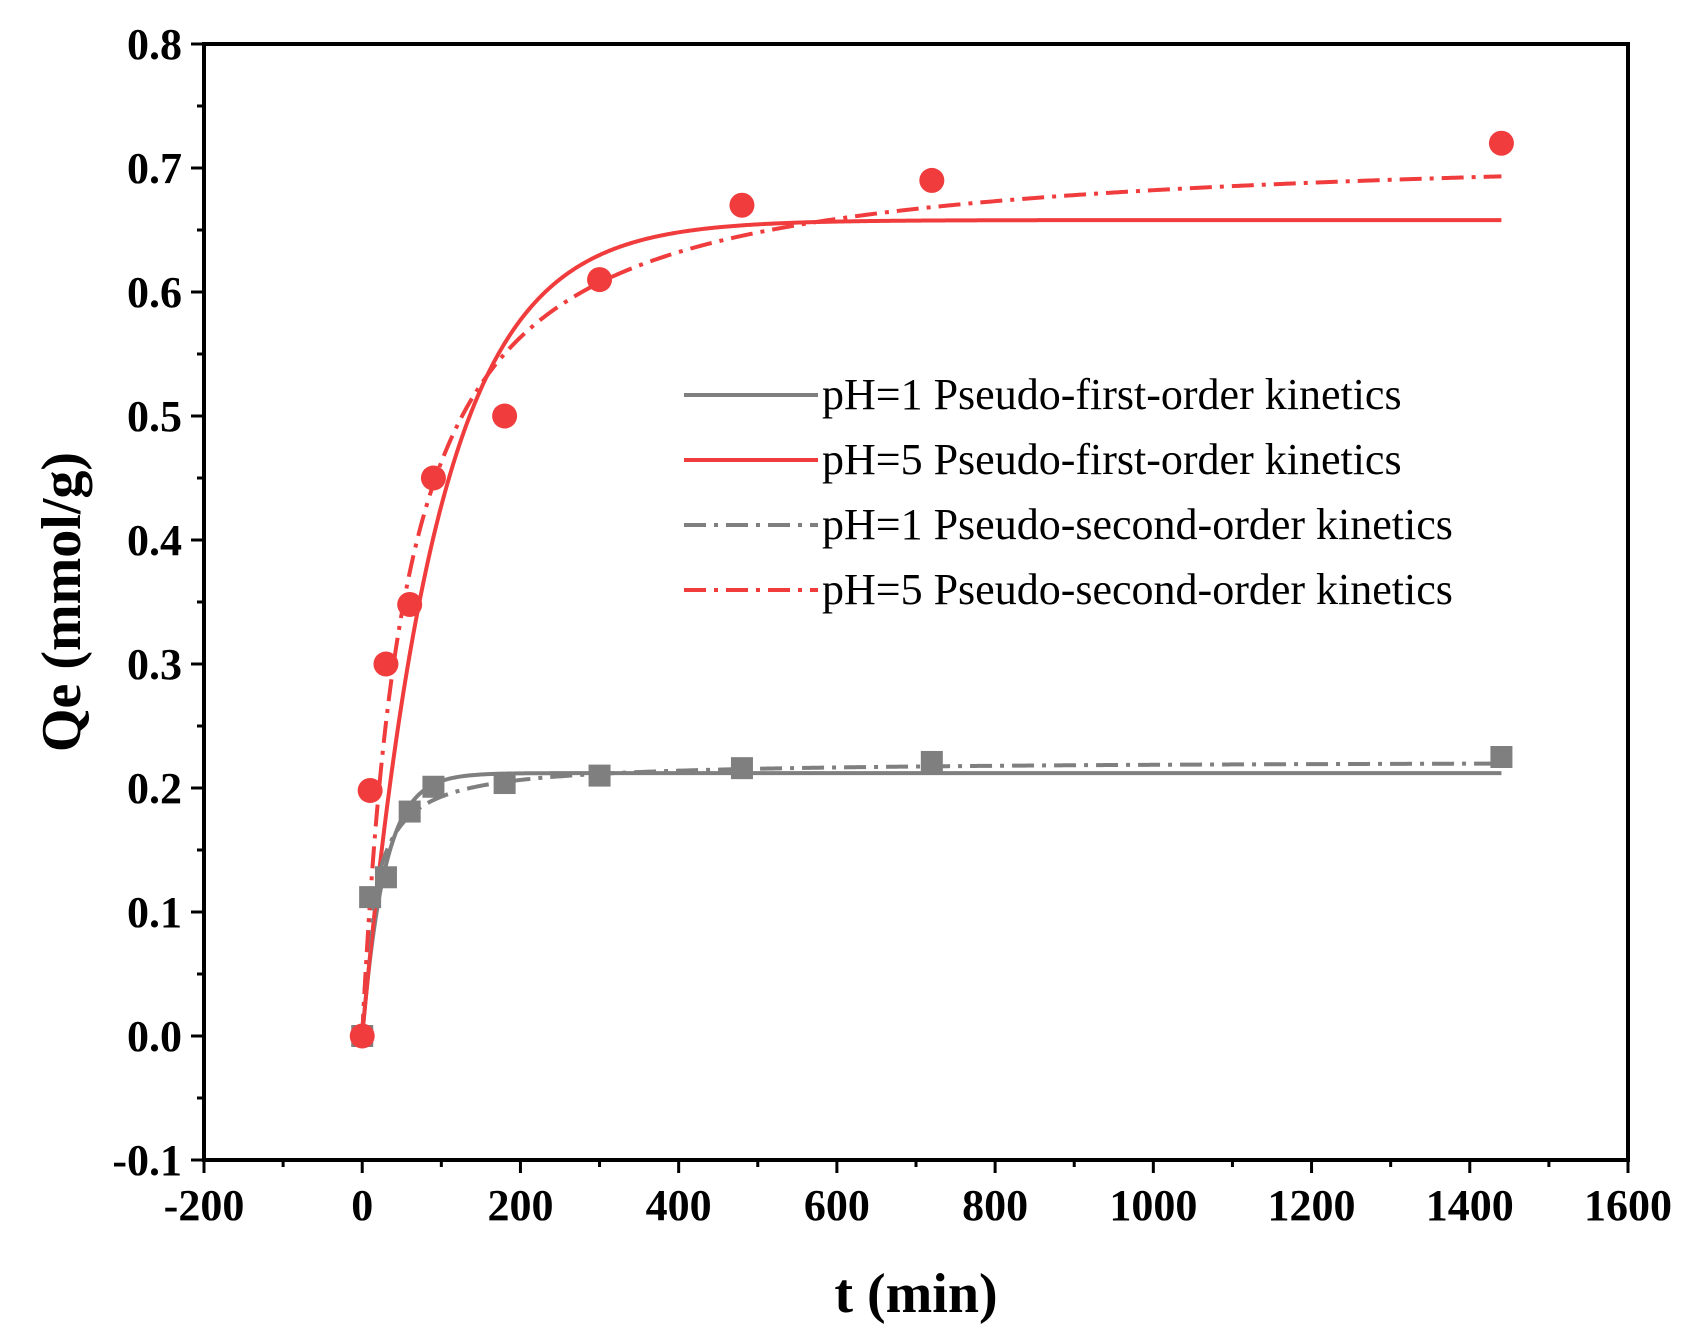  I want to click on y-tick-label: 0.3, so click(154, 664).